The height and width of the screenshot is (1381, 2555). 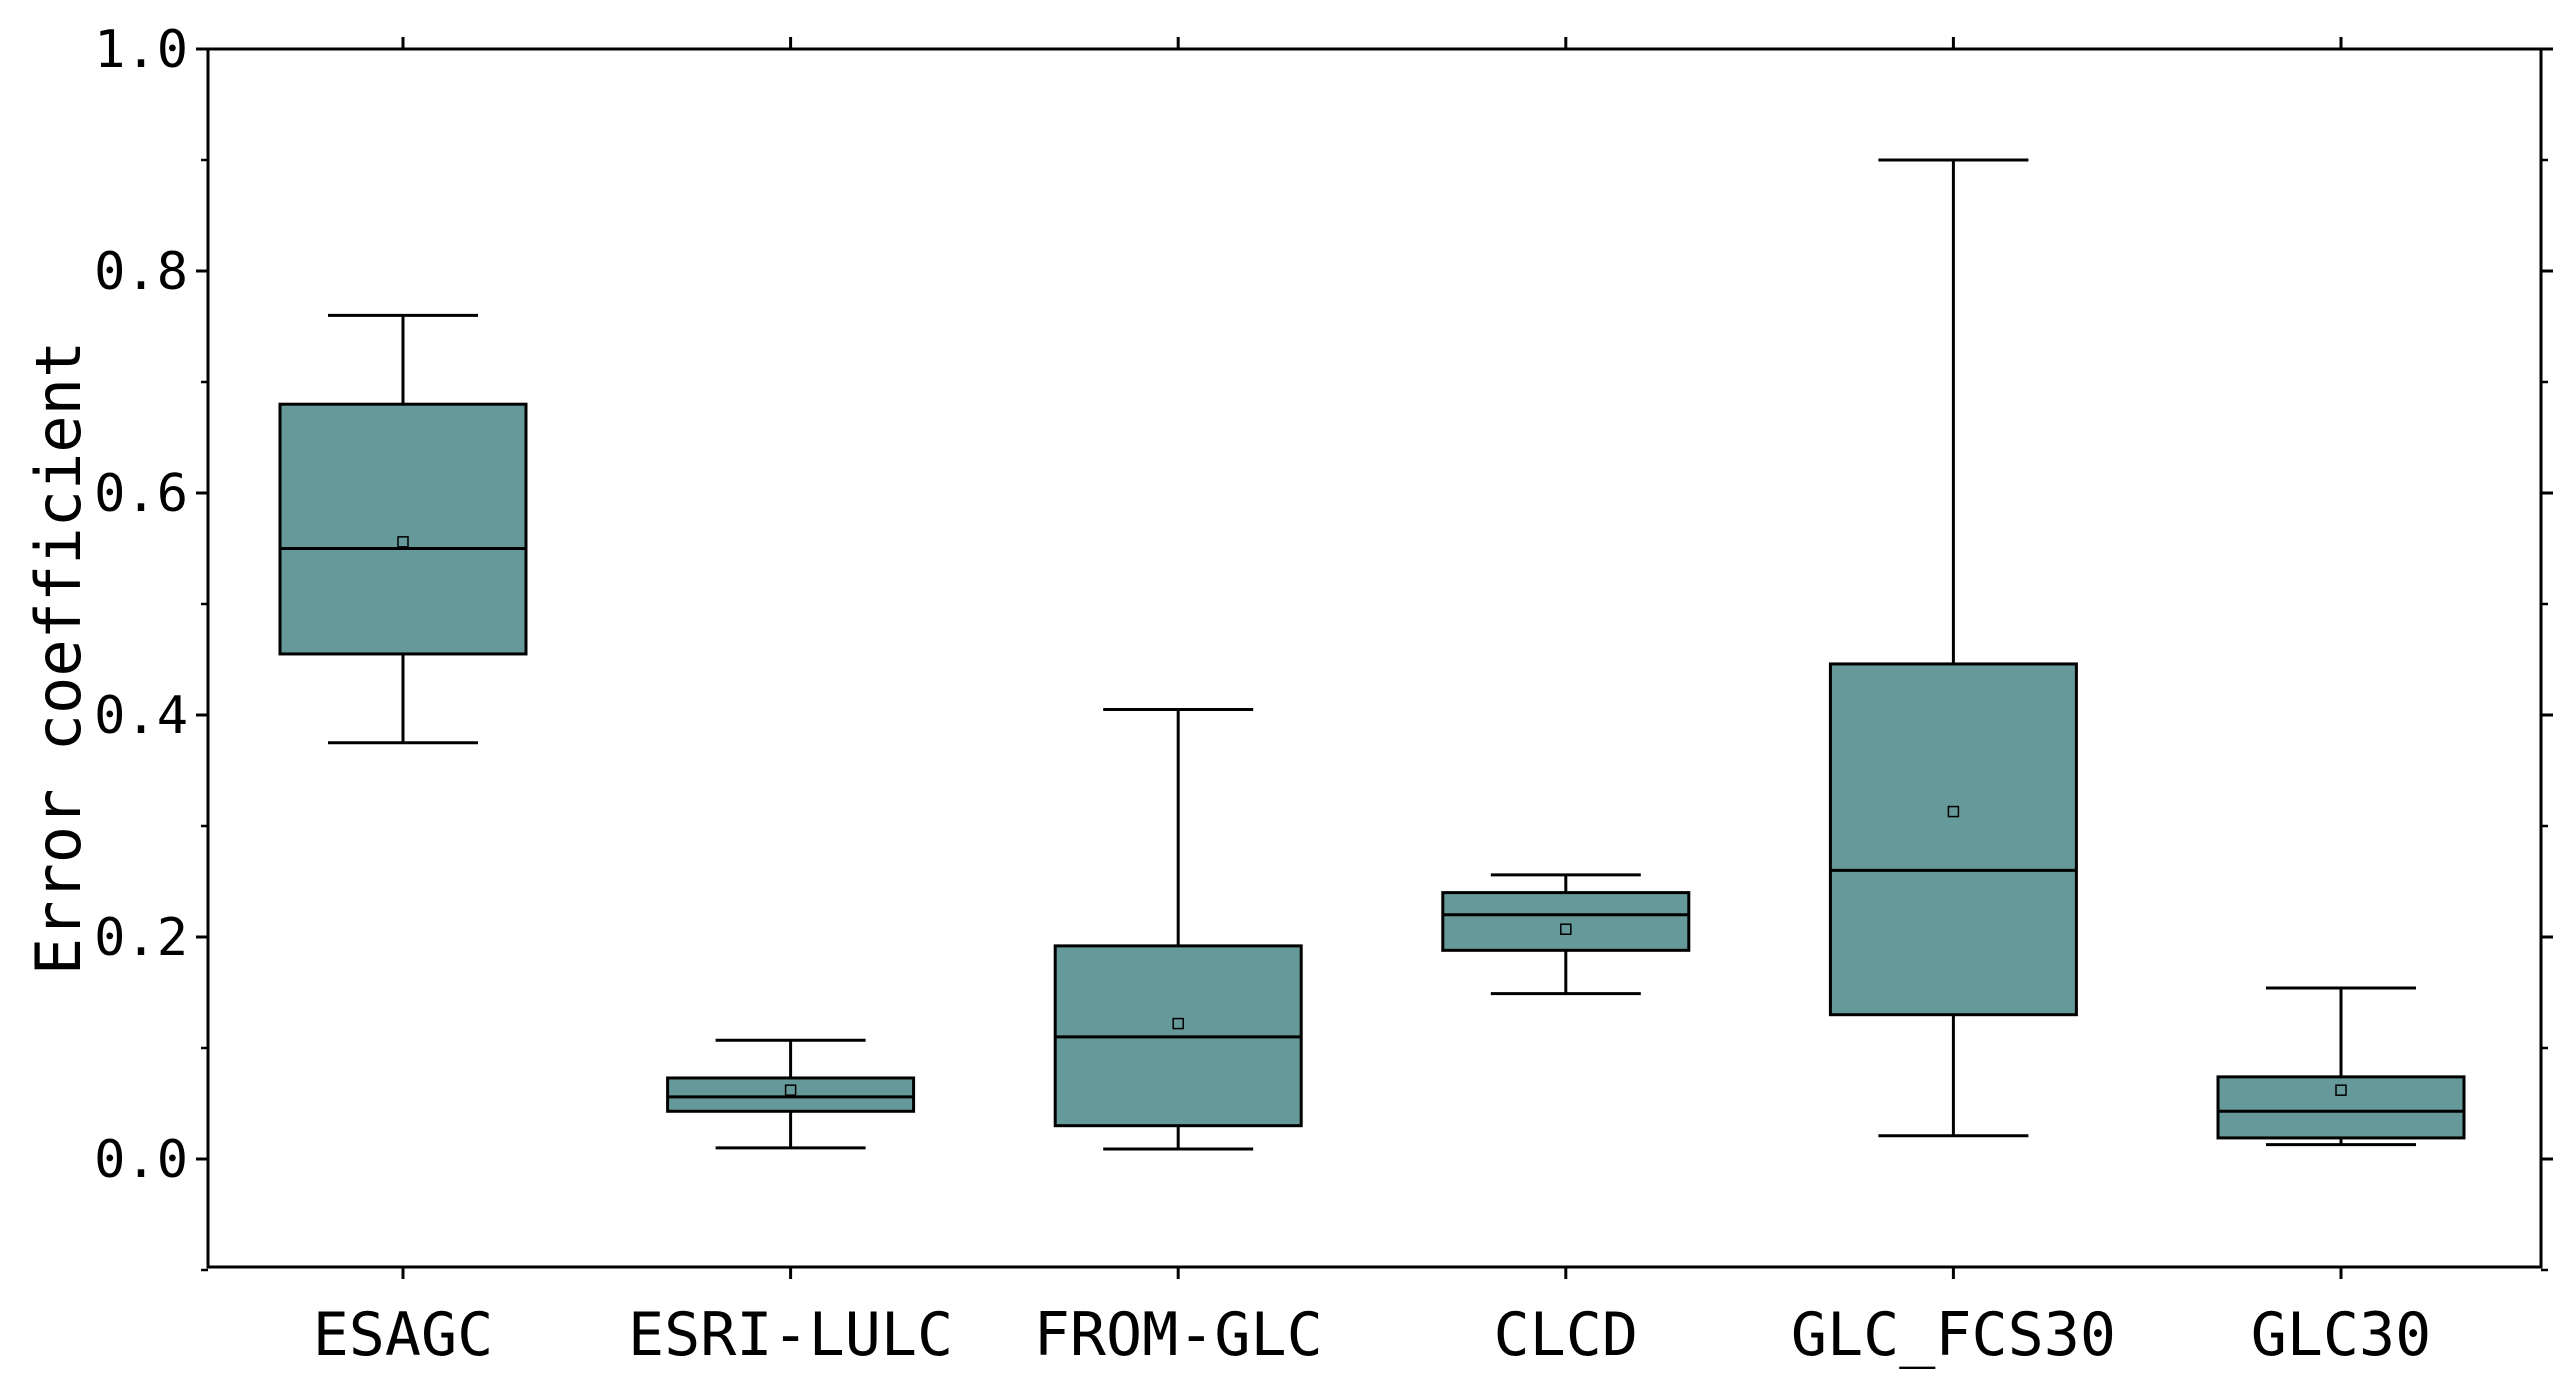 What do you see at coordinates (790, 1335) in the screenshot?
I see `x-tick-label: ESRI-LULC` at bounding box center [790, 1335].